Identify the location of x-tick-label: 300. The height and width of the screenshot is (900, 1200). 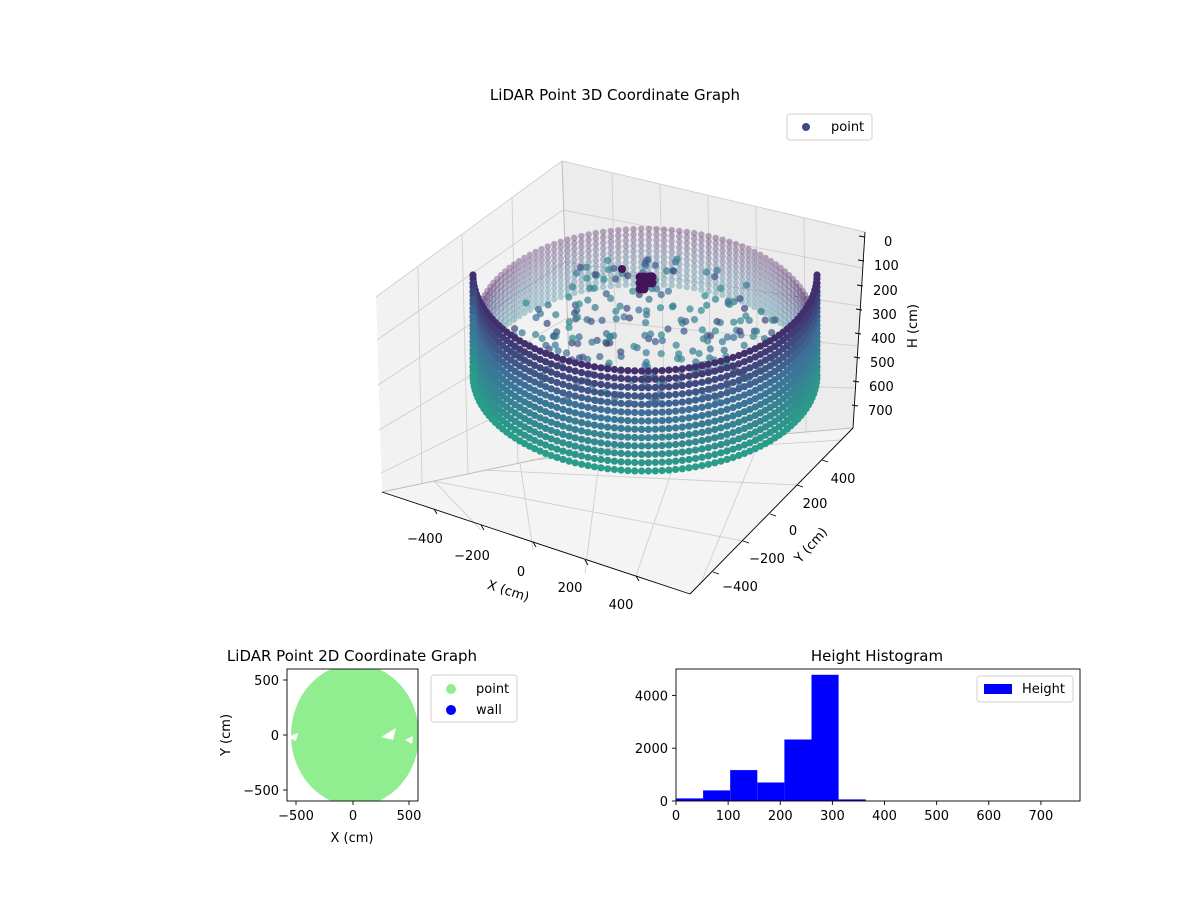
(832, 816).